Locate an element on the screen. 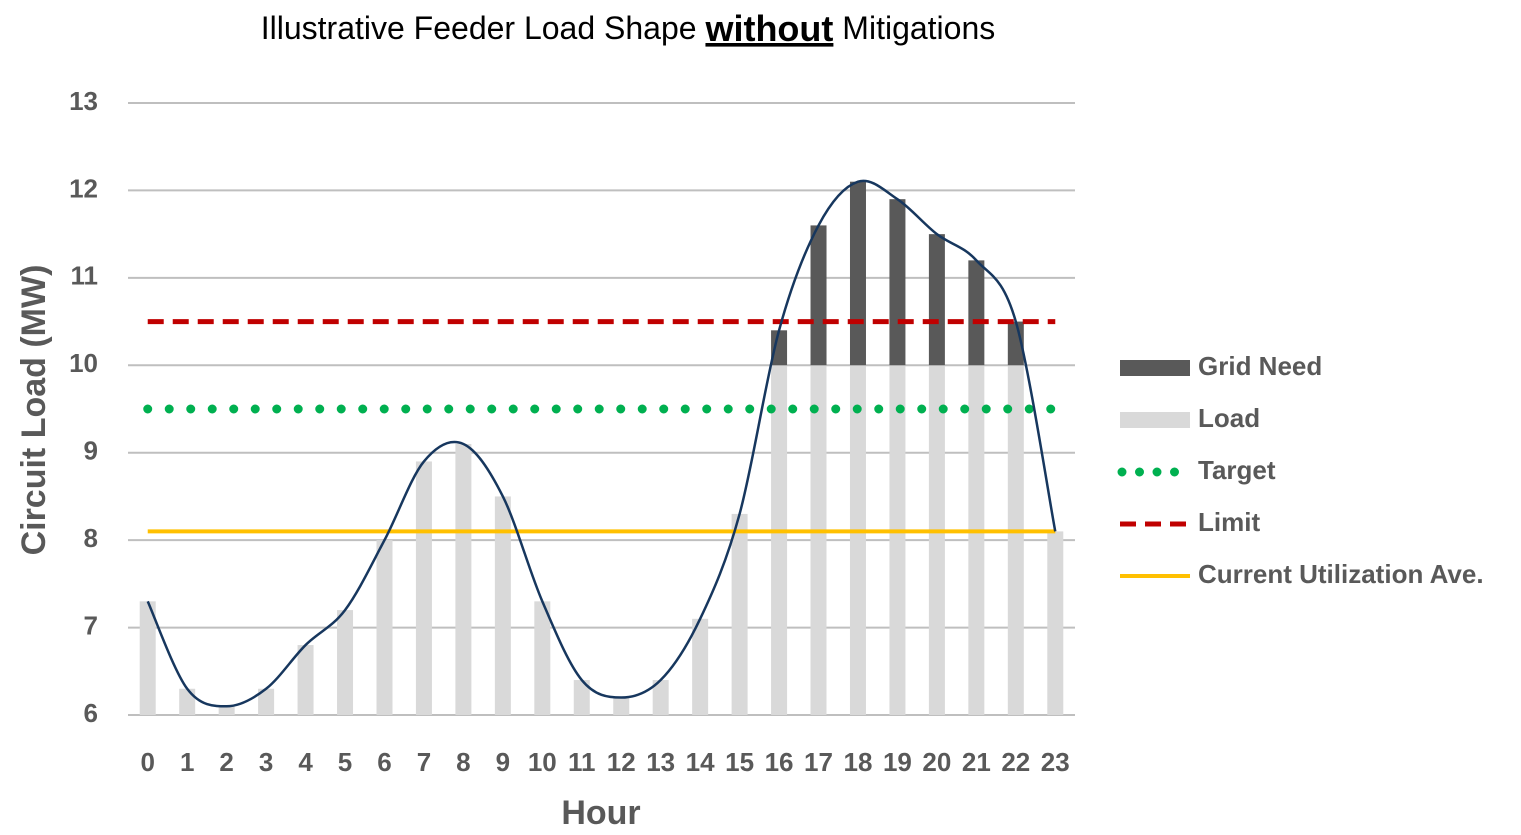 The height and width of the screenshot is (835, 1521). x-tick-label: 21 is located at coordinates (976, 762).